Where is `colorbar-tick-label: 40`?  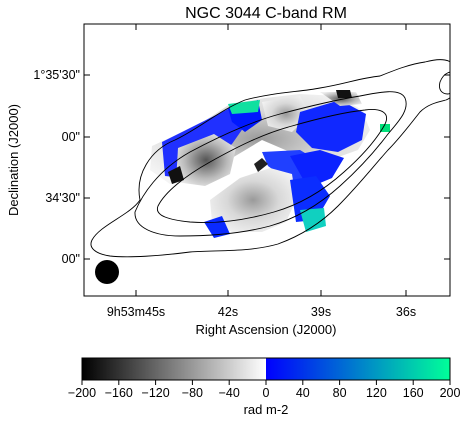
colorbar-tick-label: 40 is located at coordinates (303, 393).